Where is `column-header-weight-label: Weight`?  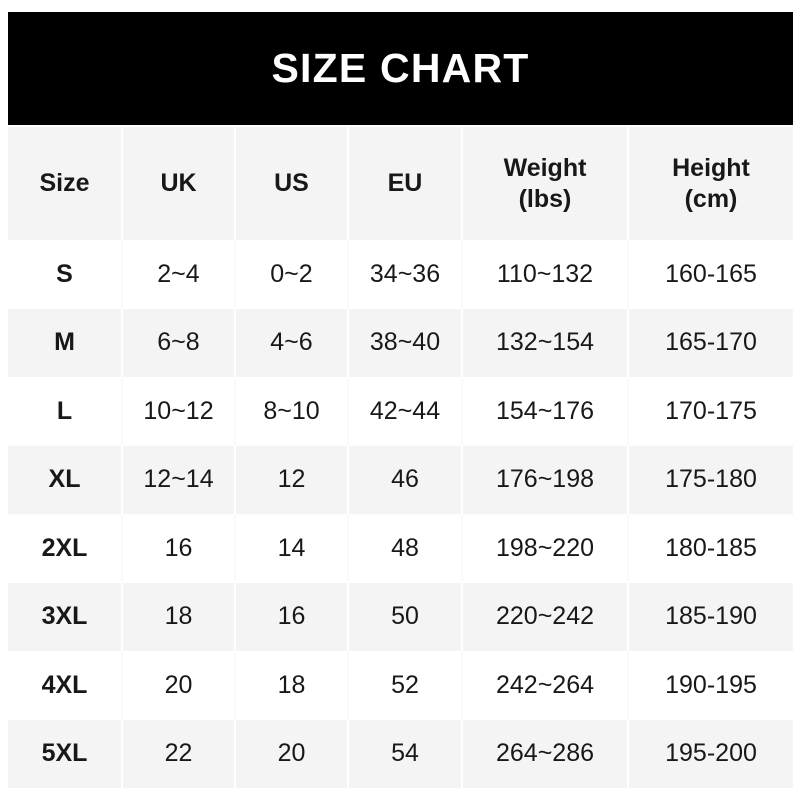 column-header-weight-label: Weight is located at coordinates (545, 168).